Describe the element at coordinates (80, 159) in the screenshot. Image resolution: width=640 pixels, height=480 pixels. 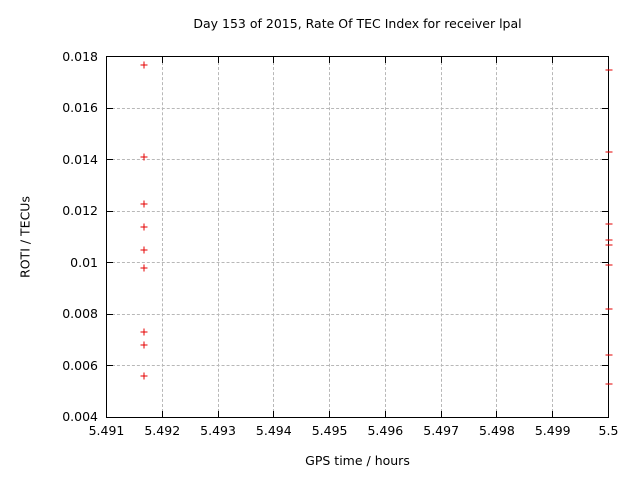
I see `y-tick-label: 0.014` at that location.